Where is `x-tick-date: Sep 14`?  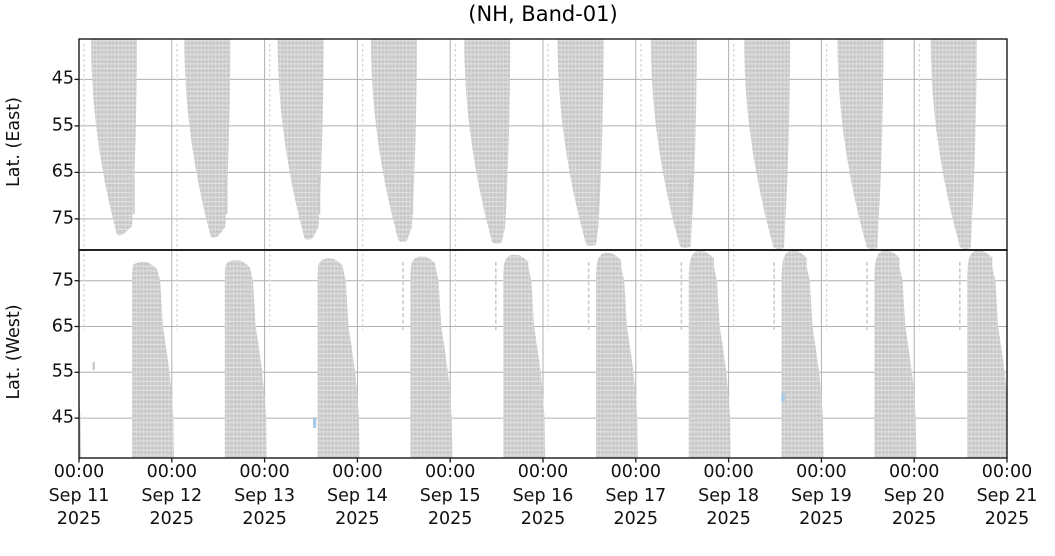 x-tick-date: Sep 14 is located at coordinates (357, 495).